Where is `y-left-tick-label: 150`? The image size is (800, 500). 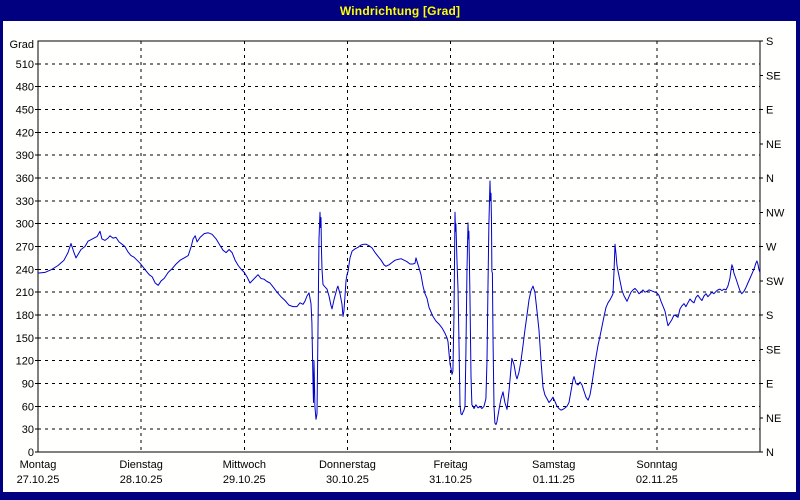
y-left-tick-label: 150 is located at coordinates (25, 339).